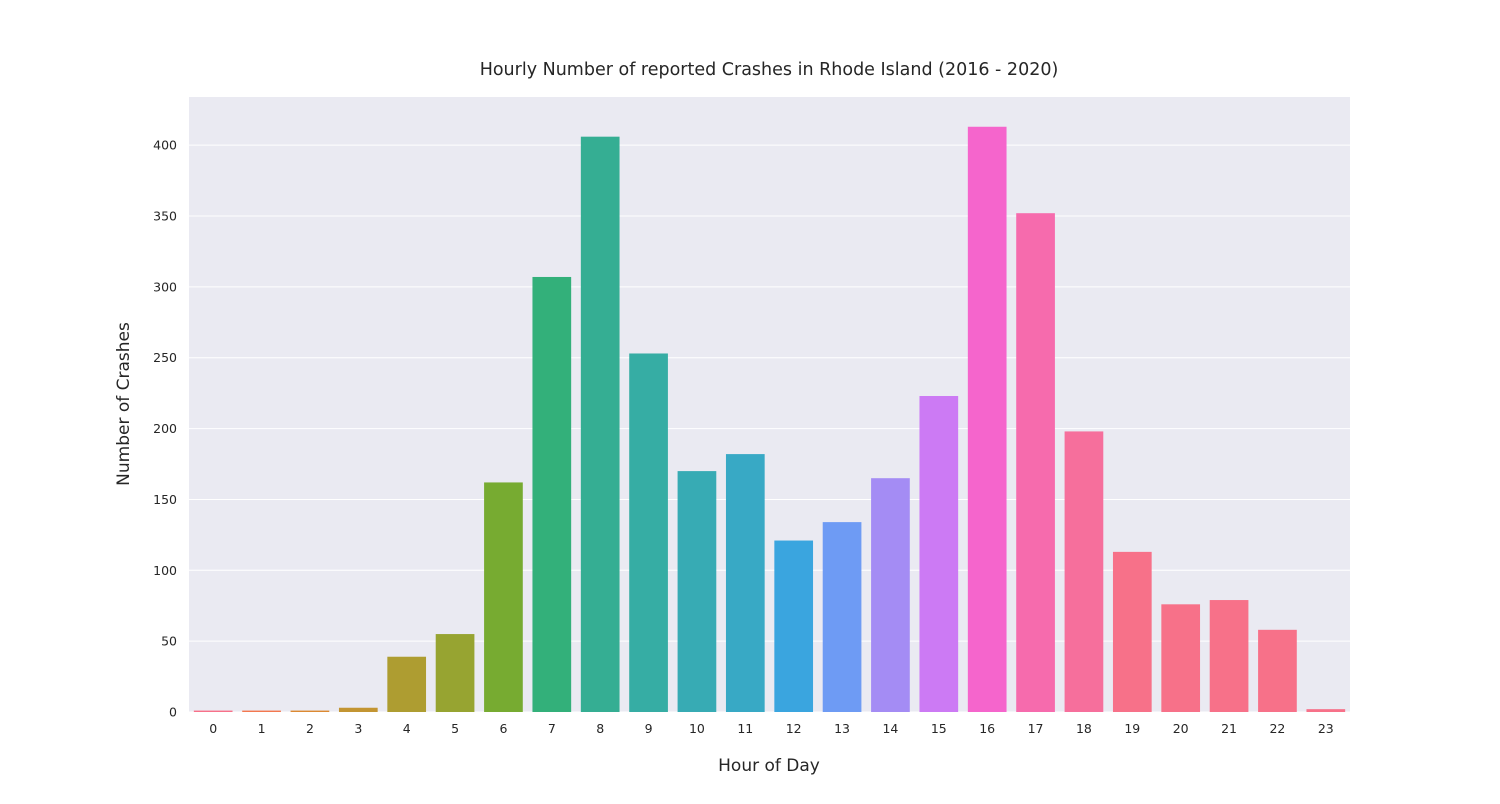  Describe the element at coordinates (165, 570) in the screenshot. I see `y-tick-label: 100` at that location.